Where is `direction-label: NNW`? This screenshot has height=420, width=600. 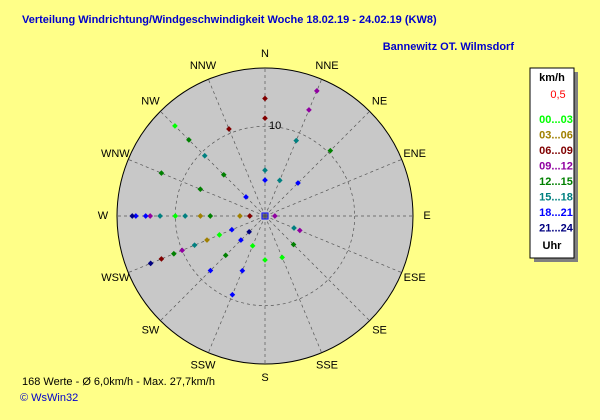 direction-label: NNW is located at coordinates (203, 66).